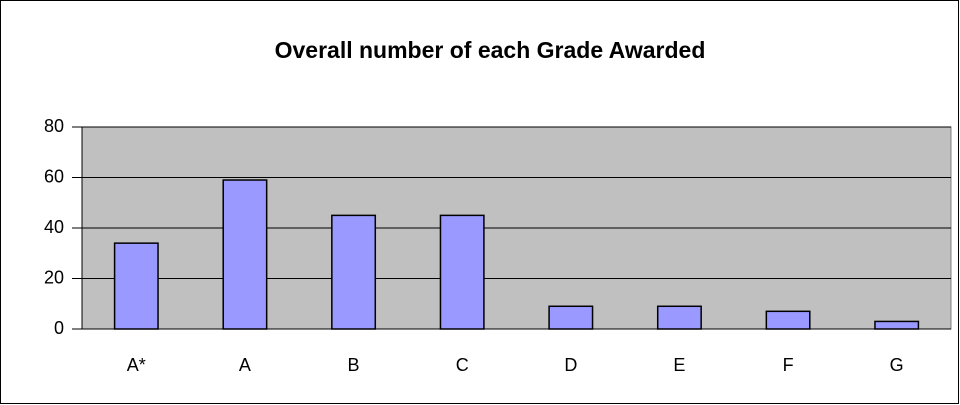  What do you see at coordinates (354, 365) in the screenshot?
I see `x-tick-label: B` at bounding box center [354, 365].